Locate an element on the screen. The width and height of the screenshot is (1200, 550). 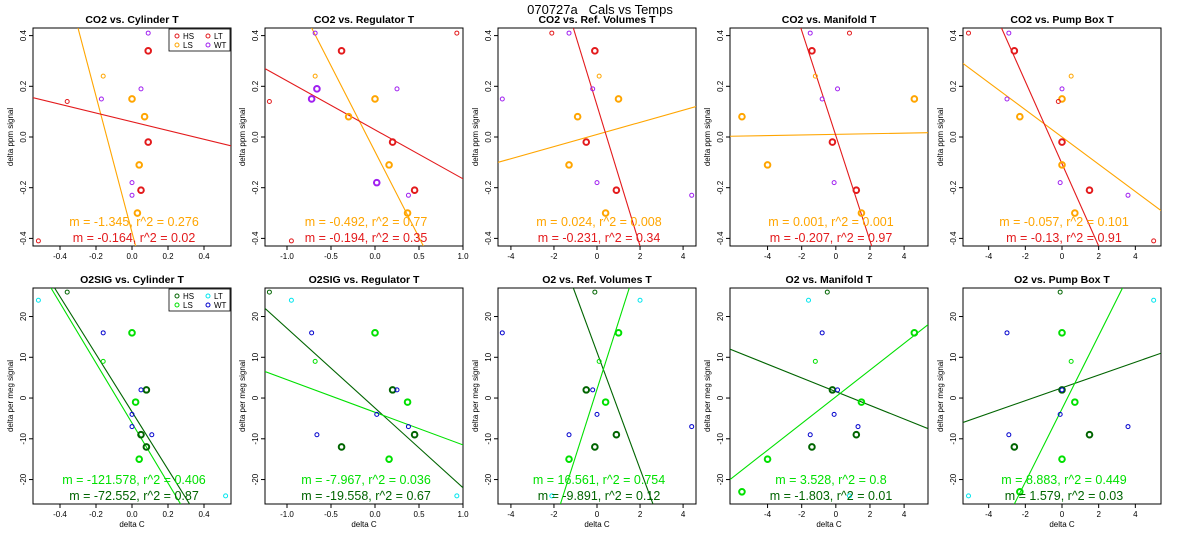
fit-annotation: m = -19.558, r^2 = 0.67 is located at coordinates (366, 496).